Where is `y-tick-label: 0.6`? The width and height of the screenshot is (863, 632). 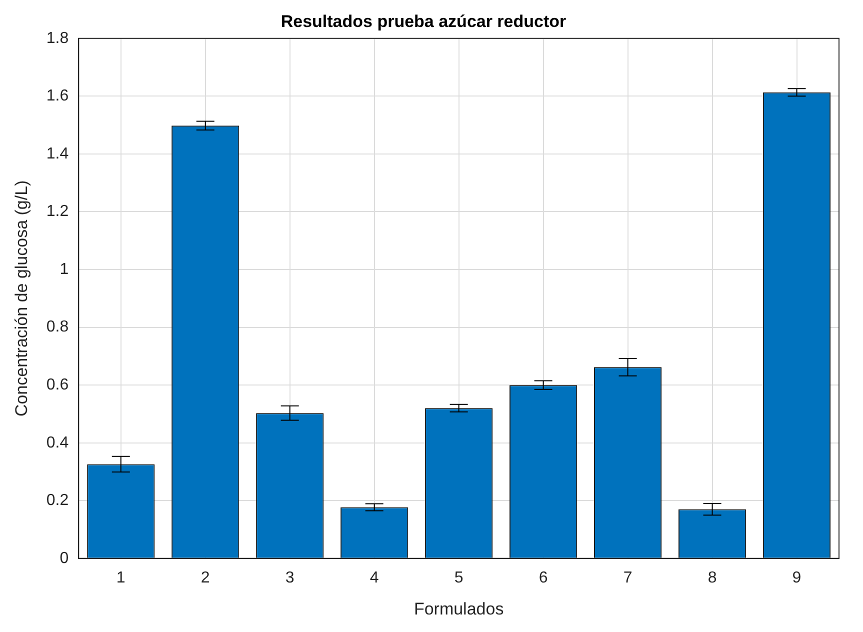 y-tick-label: 0.6 is located at coordinates (57, 385).